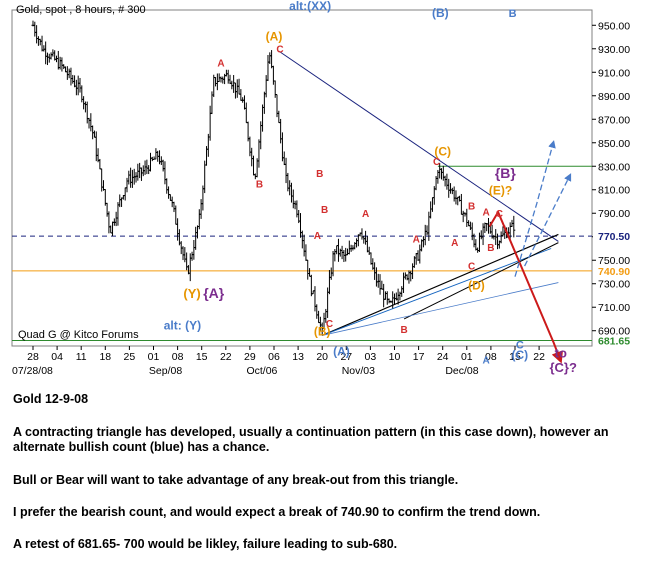 The width and height of the screenshot is (660, 570). I want to click on wave-label: (D), so click(476, 286).